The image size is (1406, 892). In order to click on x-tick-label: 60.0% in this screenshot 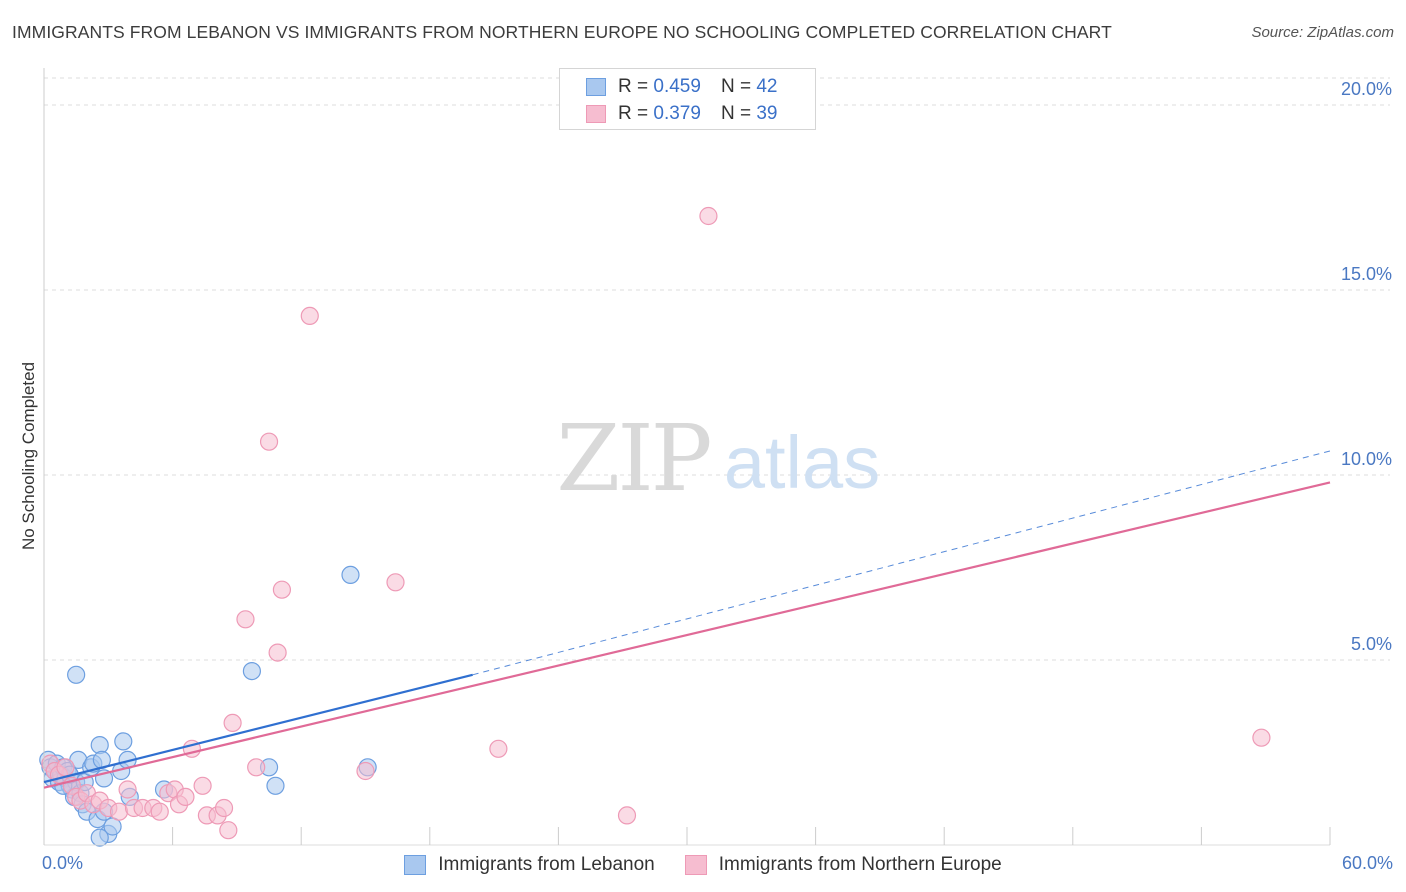, I will do `click(1367, 863)`.